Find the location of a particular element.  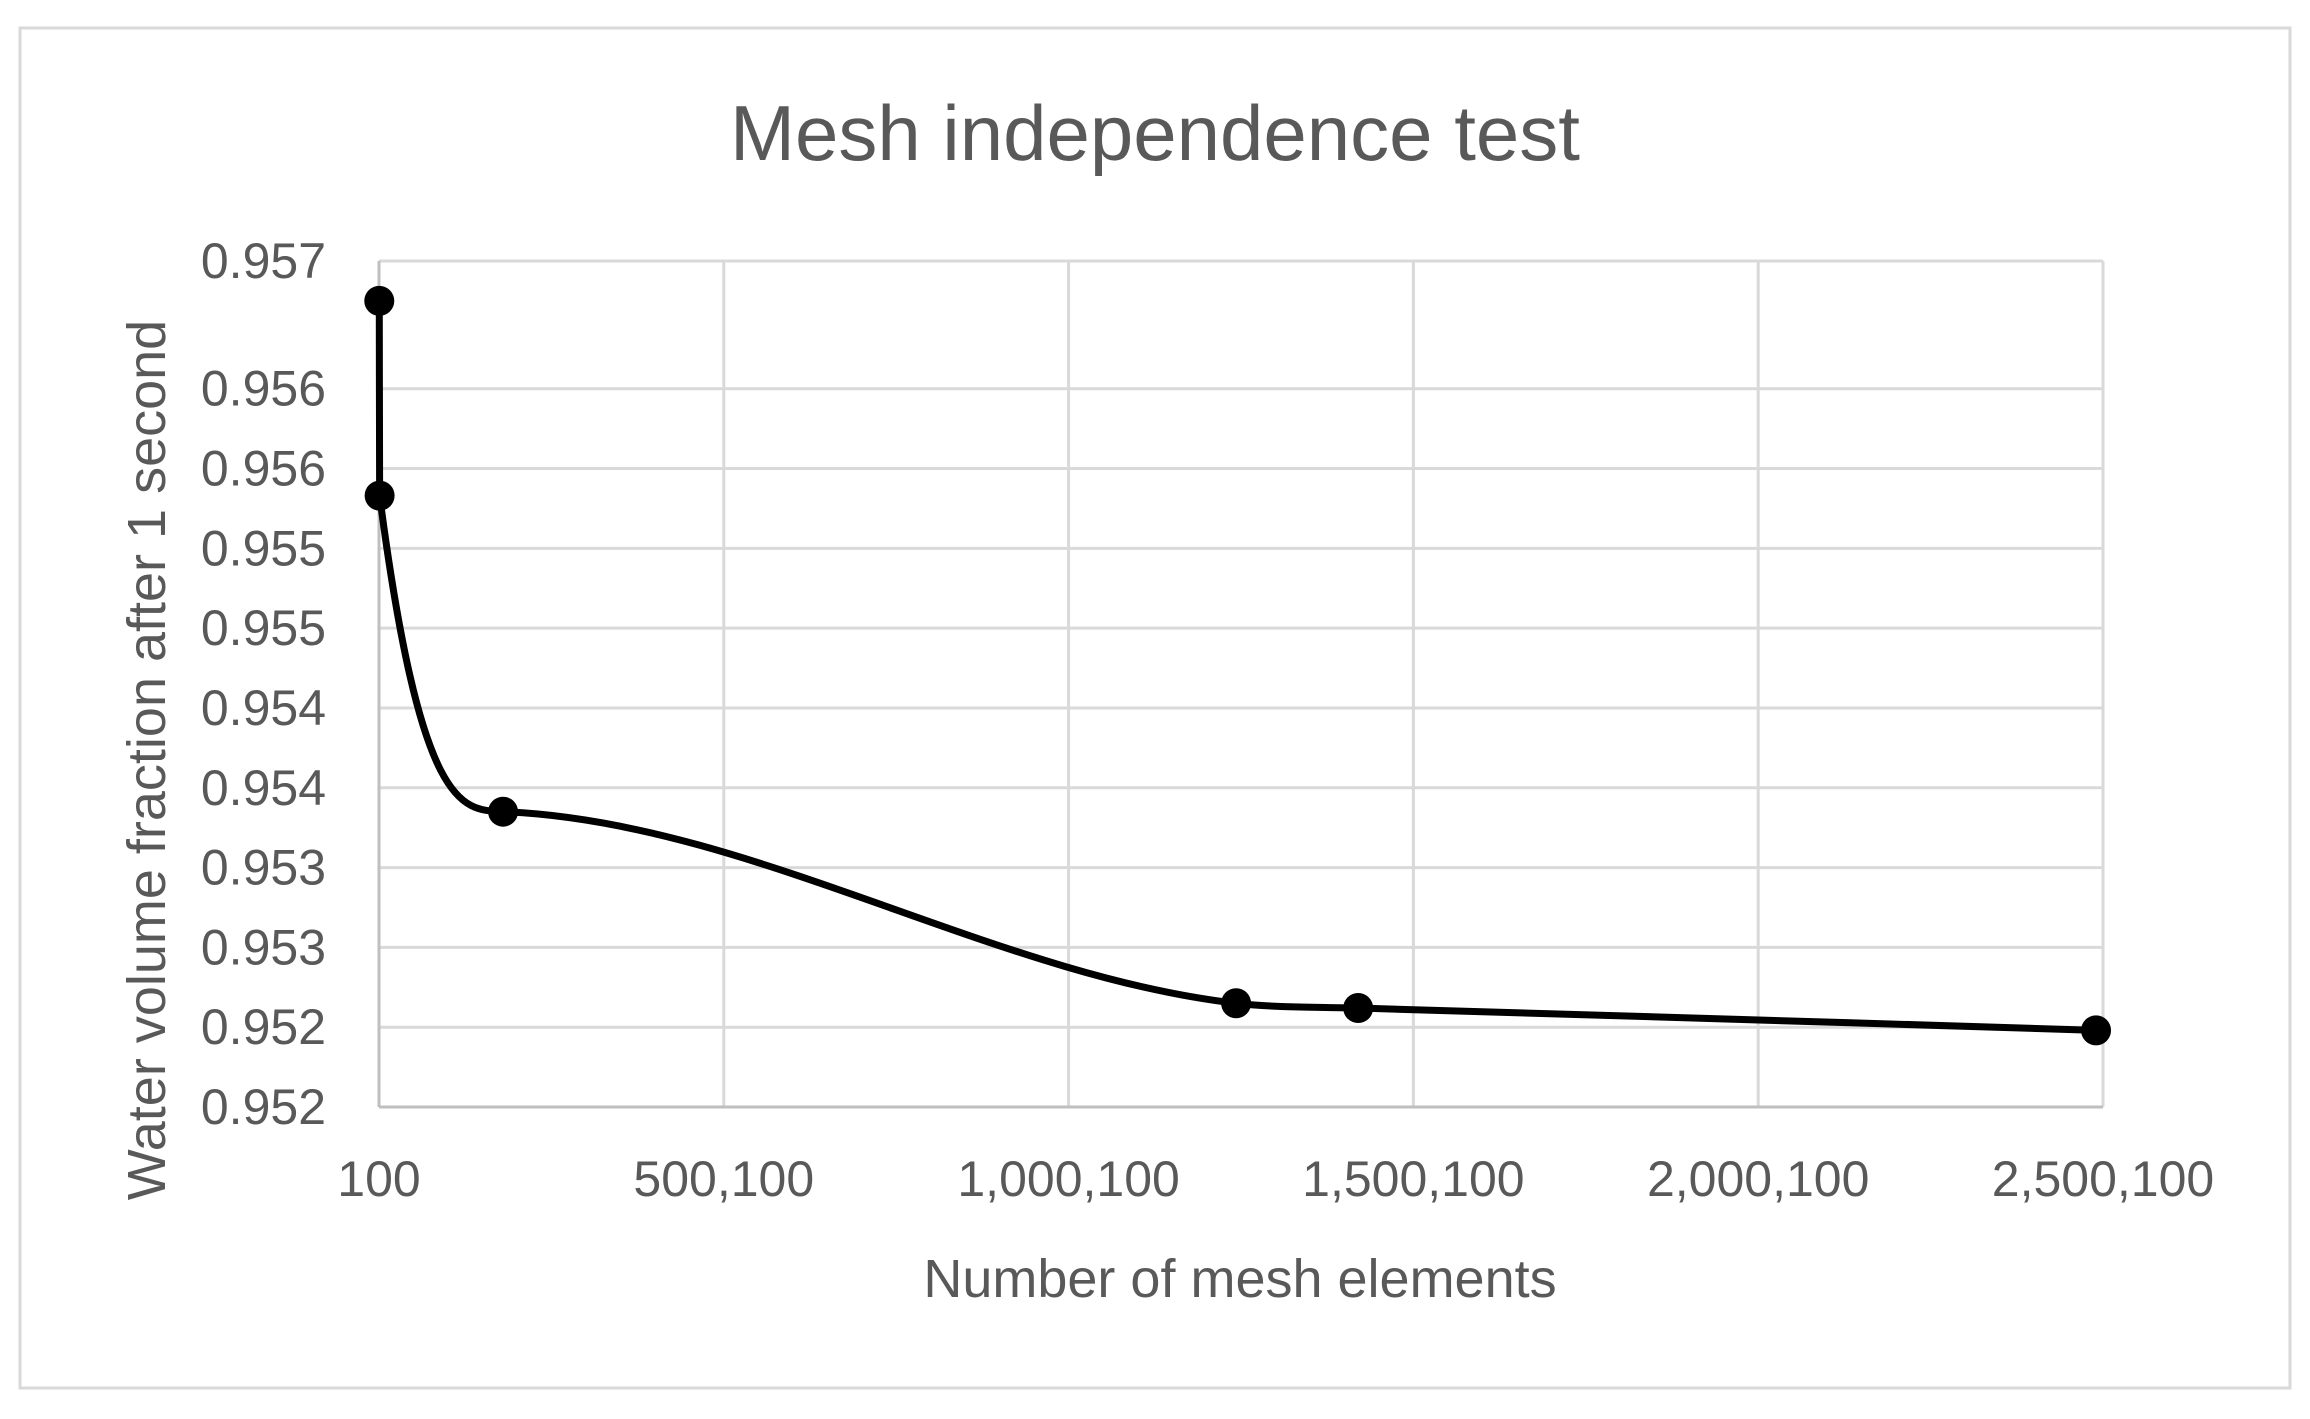

x-tick-label: 100 is located at coordinates (378, 1179).